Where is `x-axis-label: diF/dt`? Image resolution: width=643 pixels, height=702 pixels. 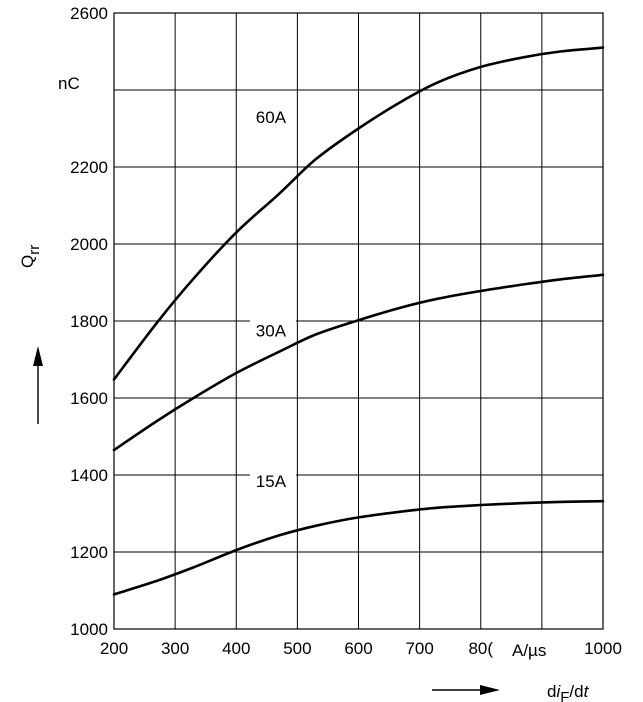
x-axis-label: diF/dt is located at coordinates (568, 692).